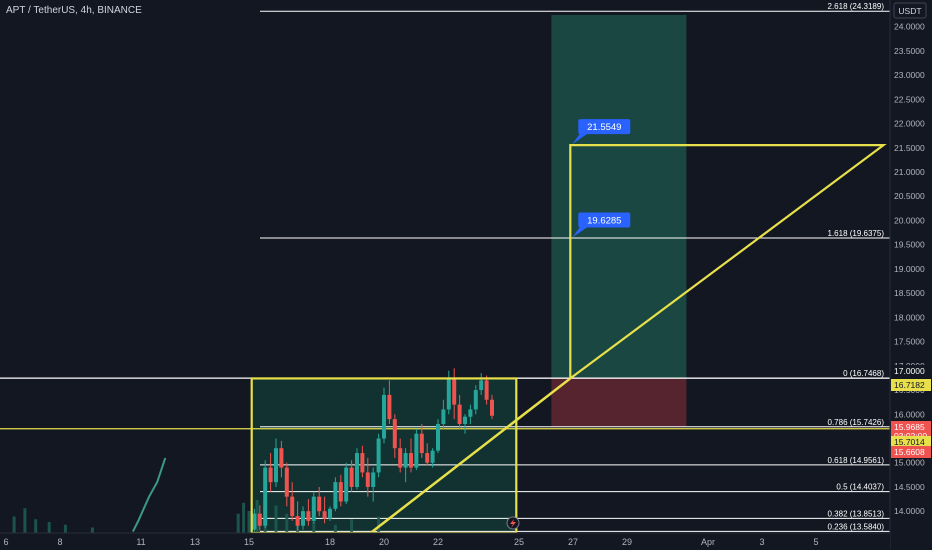 The width and height of the screenshot is (932, 550). What do you see at coordinates (604, 220) in the screenshot?
I see `target-label: 19.6285` at bounding box center [604, 220].